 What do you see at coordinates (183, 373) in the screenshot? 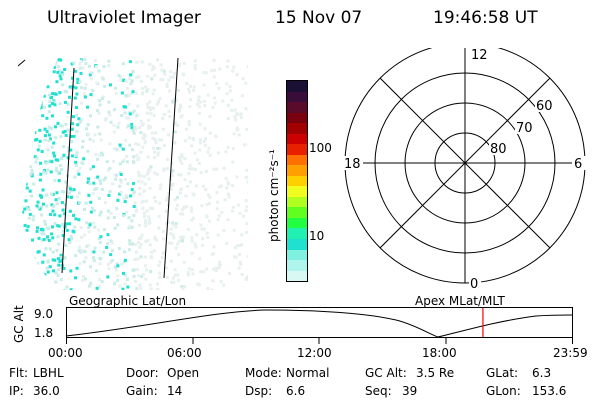
I see `info-door-value: Open` at bounding box center [183, 373].